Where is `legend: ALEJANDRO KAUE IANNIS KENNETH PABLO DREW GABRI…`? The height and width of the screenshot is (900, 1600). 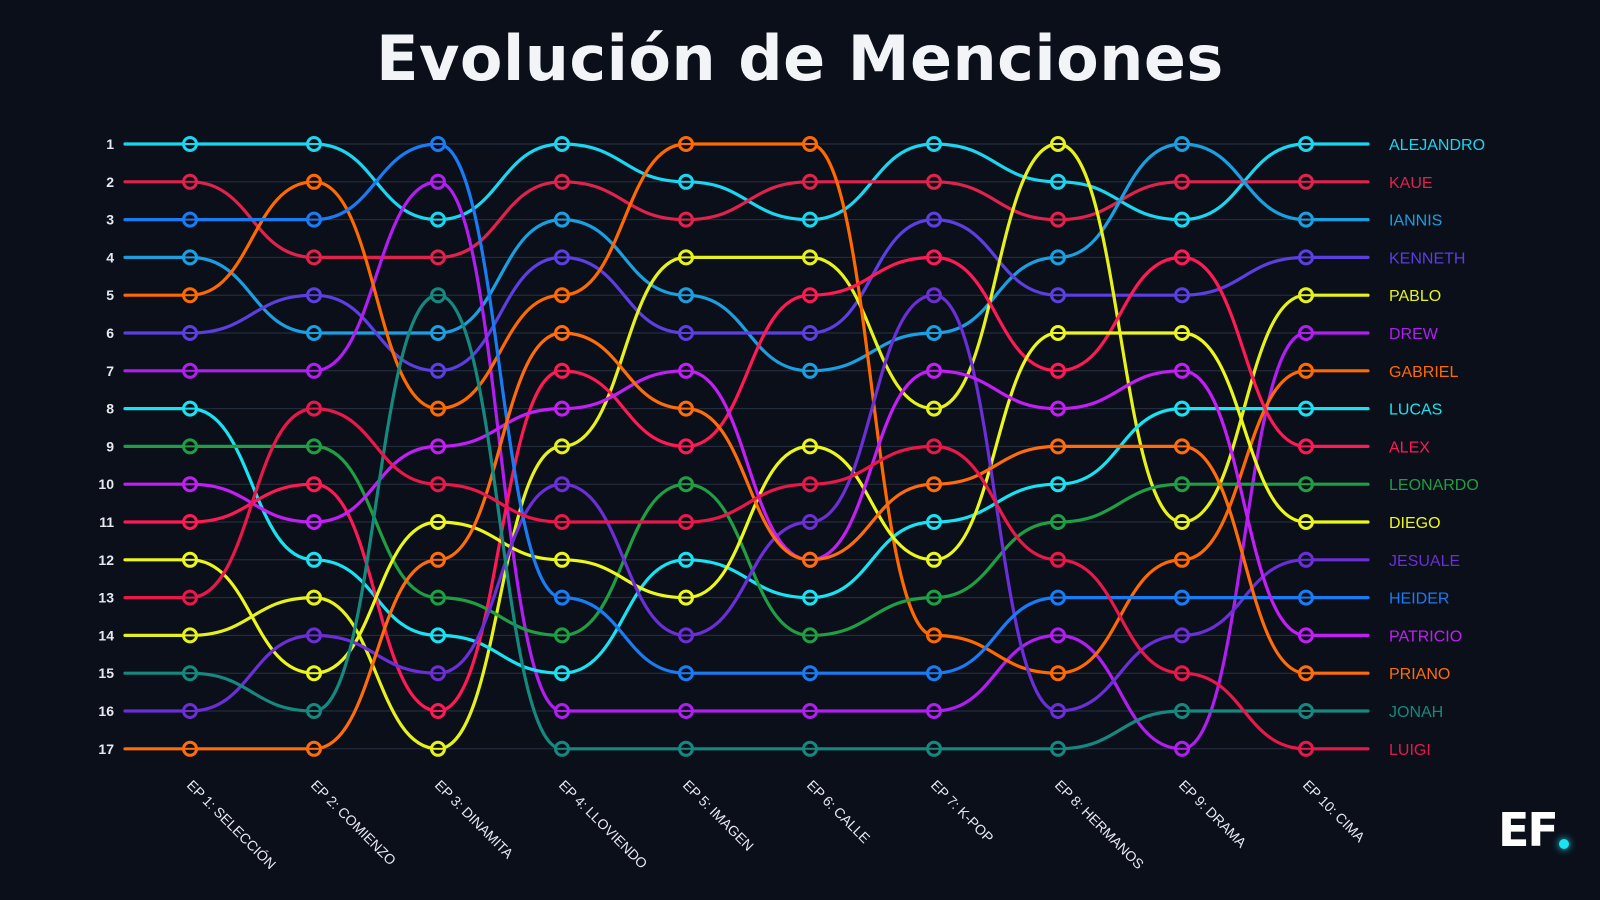 legend: ALEJANDRO KAUE IANNIS KENNETH PABLO DREW GABRI… is located at coordinates (1437, 448).